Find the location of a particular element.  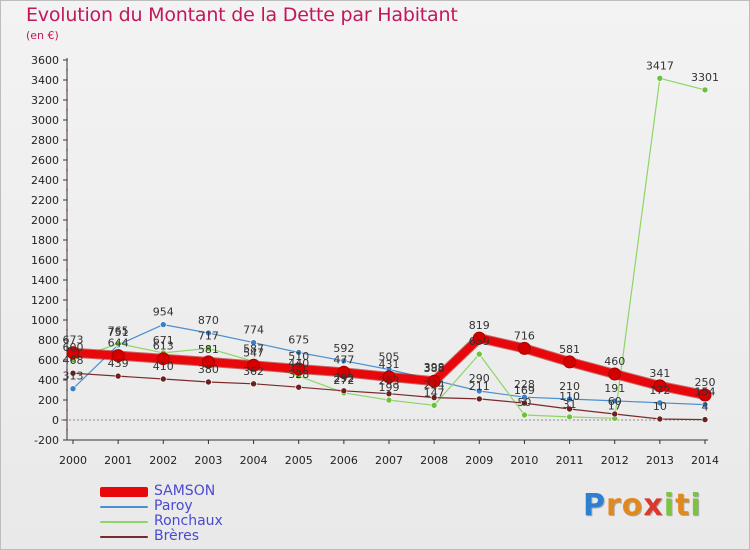

legend-label: Ronchaux is located at coordinates (188, 521).